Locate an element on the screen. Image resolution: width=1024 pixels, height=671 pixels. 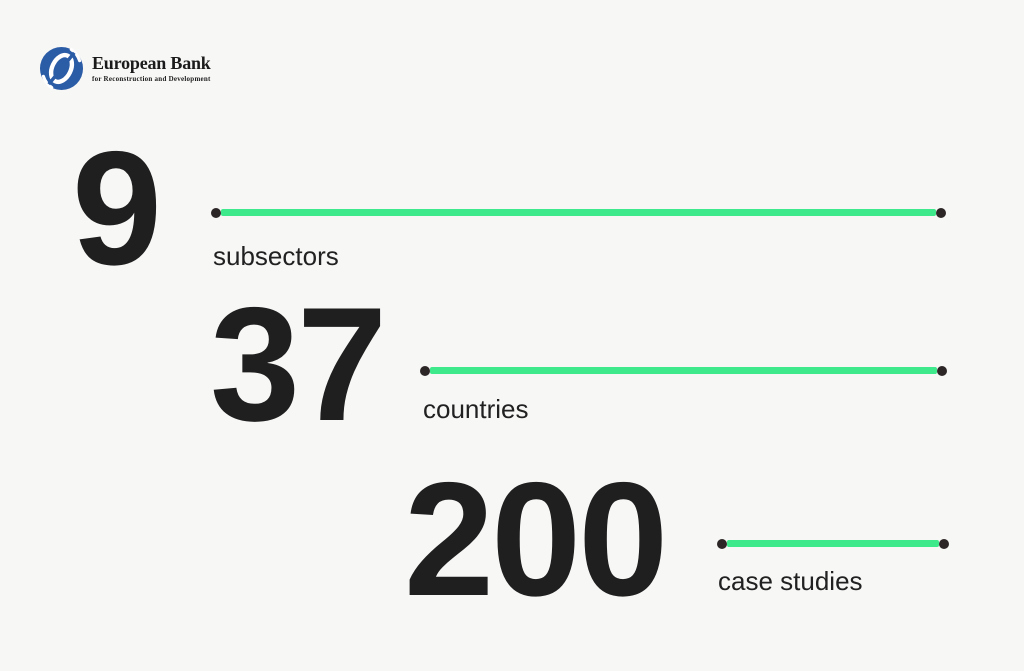
connector-line-case-studies is located at coordinates (833, 544).